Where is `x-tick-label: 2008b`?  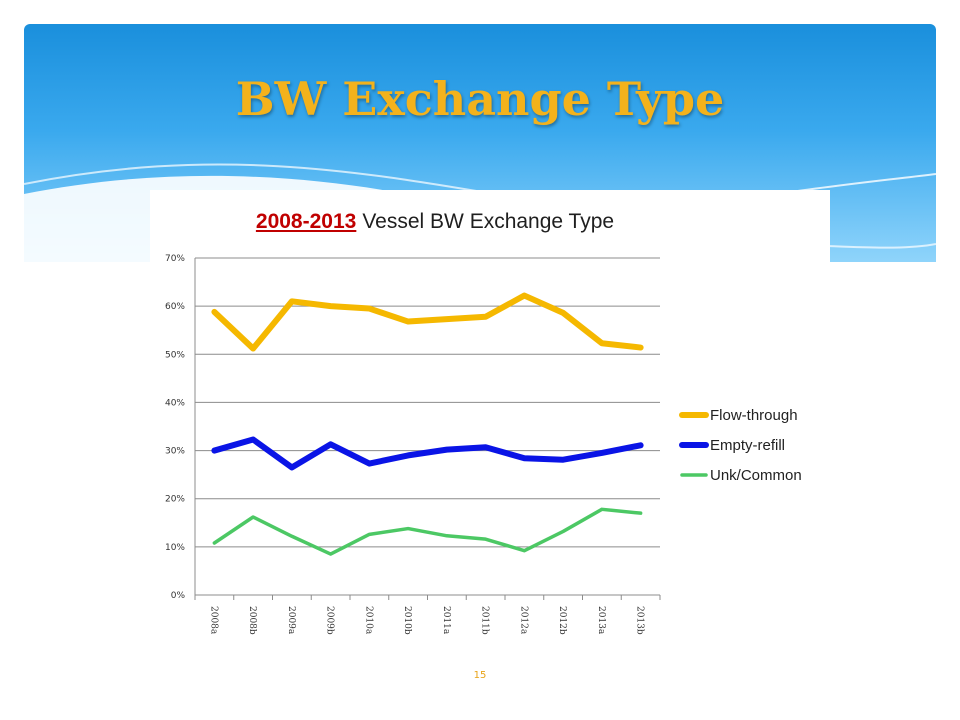
x-tick-label: 2008b is located at coordinates (252, 620).